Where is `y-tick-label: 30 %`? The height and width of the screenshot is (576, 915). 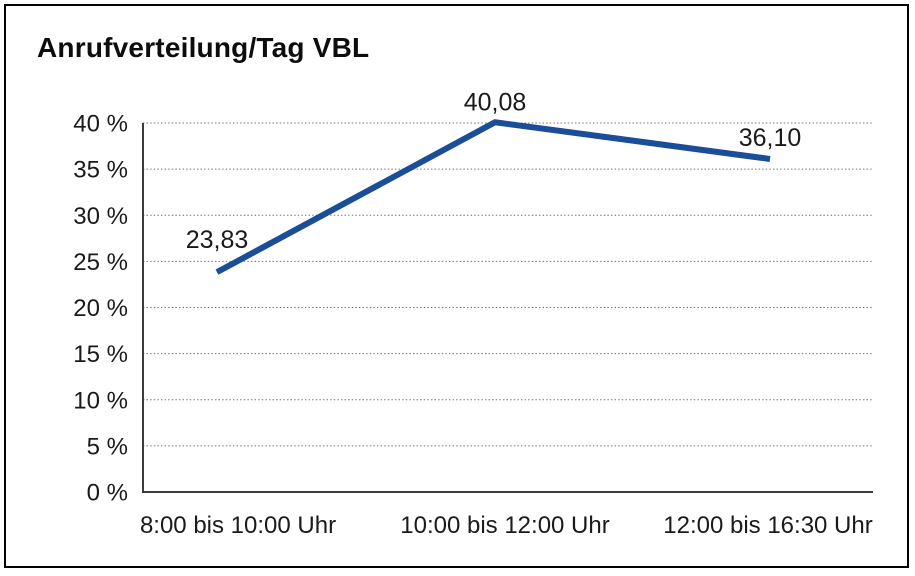 y-tick-label: 30 % is located at coordinates (100, 216).